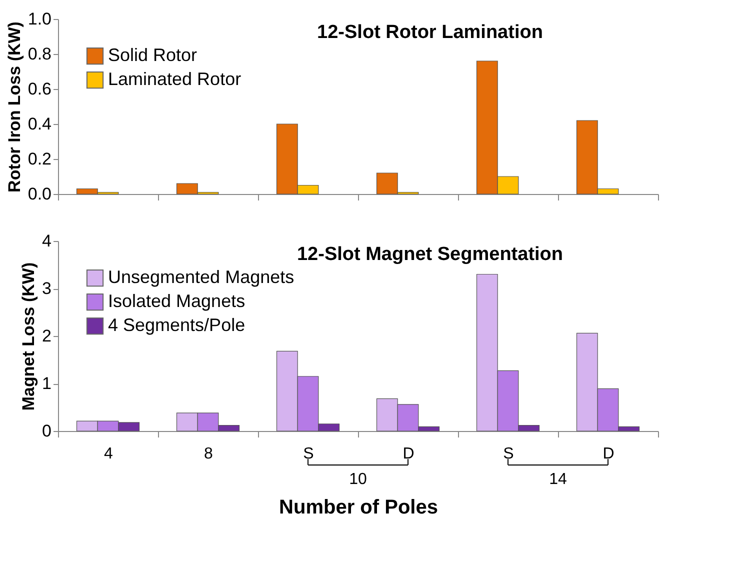  Describe the element at coordinates (40, 159) in the screenshot. I see `y-tick-label: 0.2` at that location.